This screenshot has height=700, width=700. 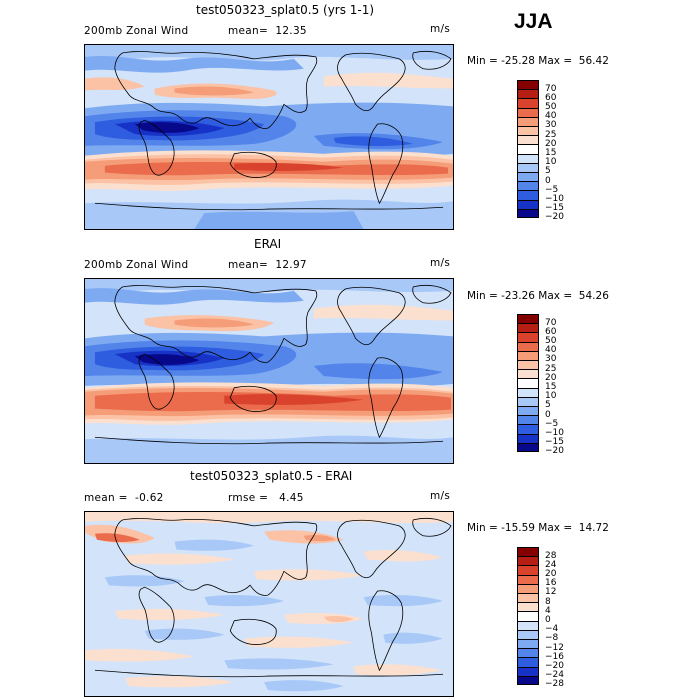 I want to click on map-svg-obs, so click(x=269, y=371).